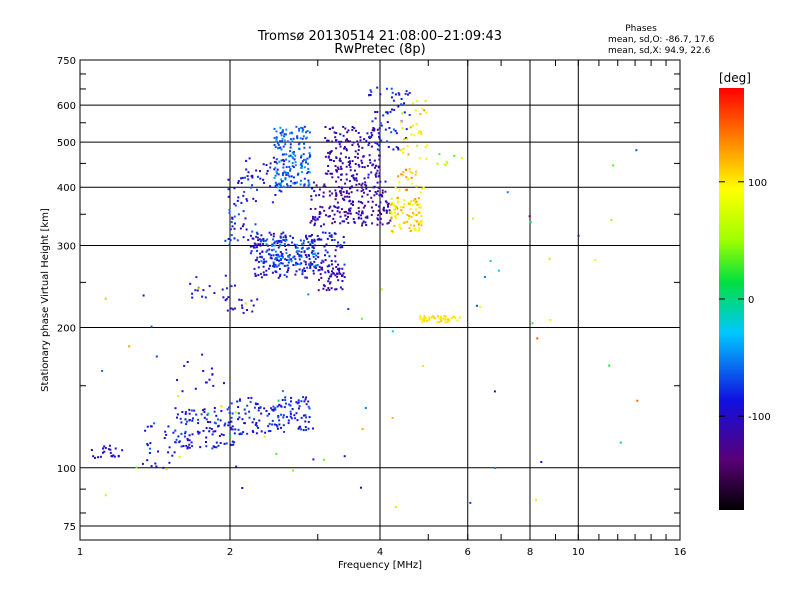 The width and height of the screenshot is (800, 600). Describe the element at coordinates (578, 552) in the screenshot. I see `x-tick-label: 10` at that location.